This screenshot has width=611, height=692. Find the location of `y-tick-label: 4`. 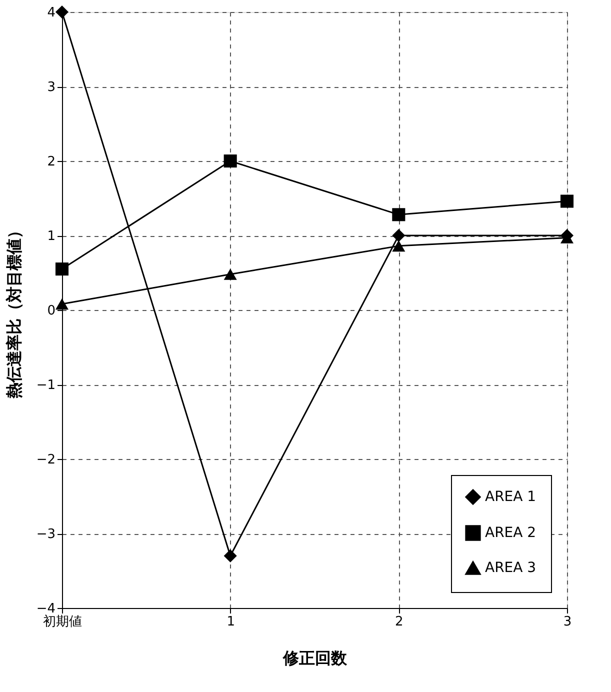

y-tick-label: 4 is located at coordinates (51, 13).